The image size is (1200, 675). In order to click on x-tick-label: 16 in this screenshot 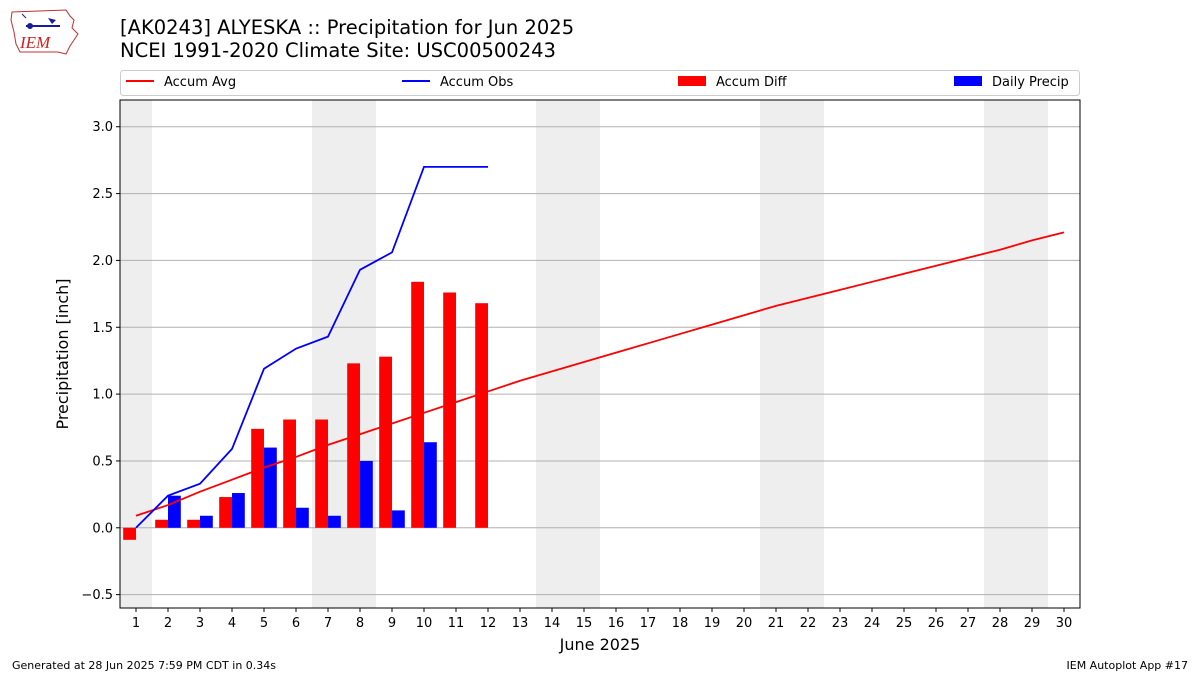, I will do `click(616, 623)`.